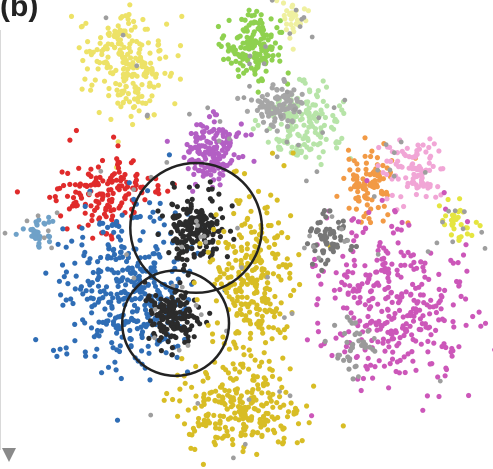  Describe the element at coordinates (9, 455) in the screenshot. I see `scroll-down-arrow-icon` at that location.